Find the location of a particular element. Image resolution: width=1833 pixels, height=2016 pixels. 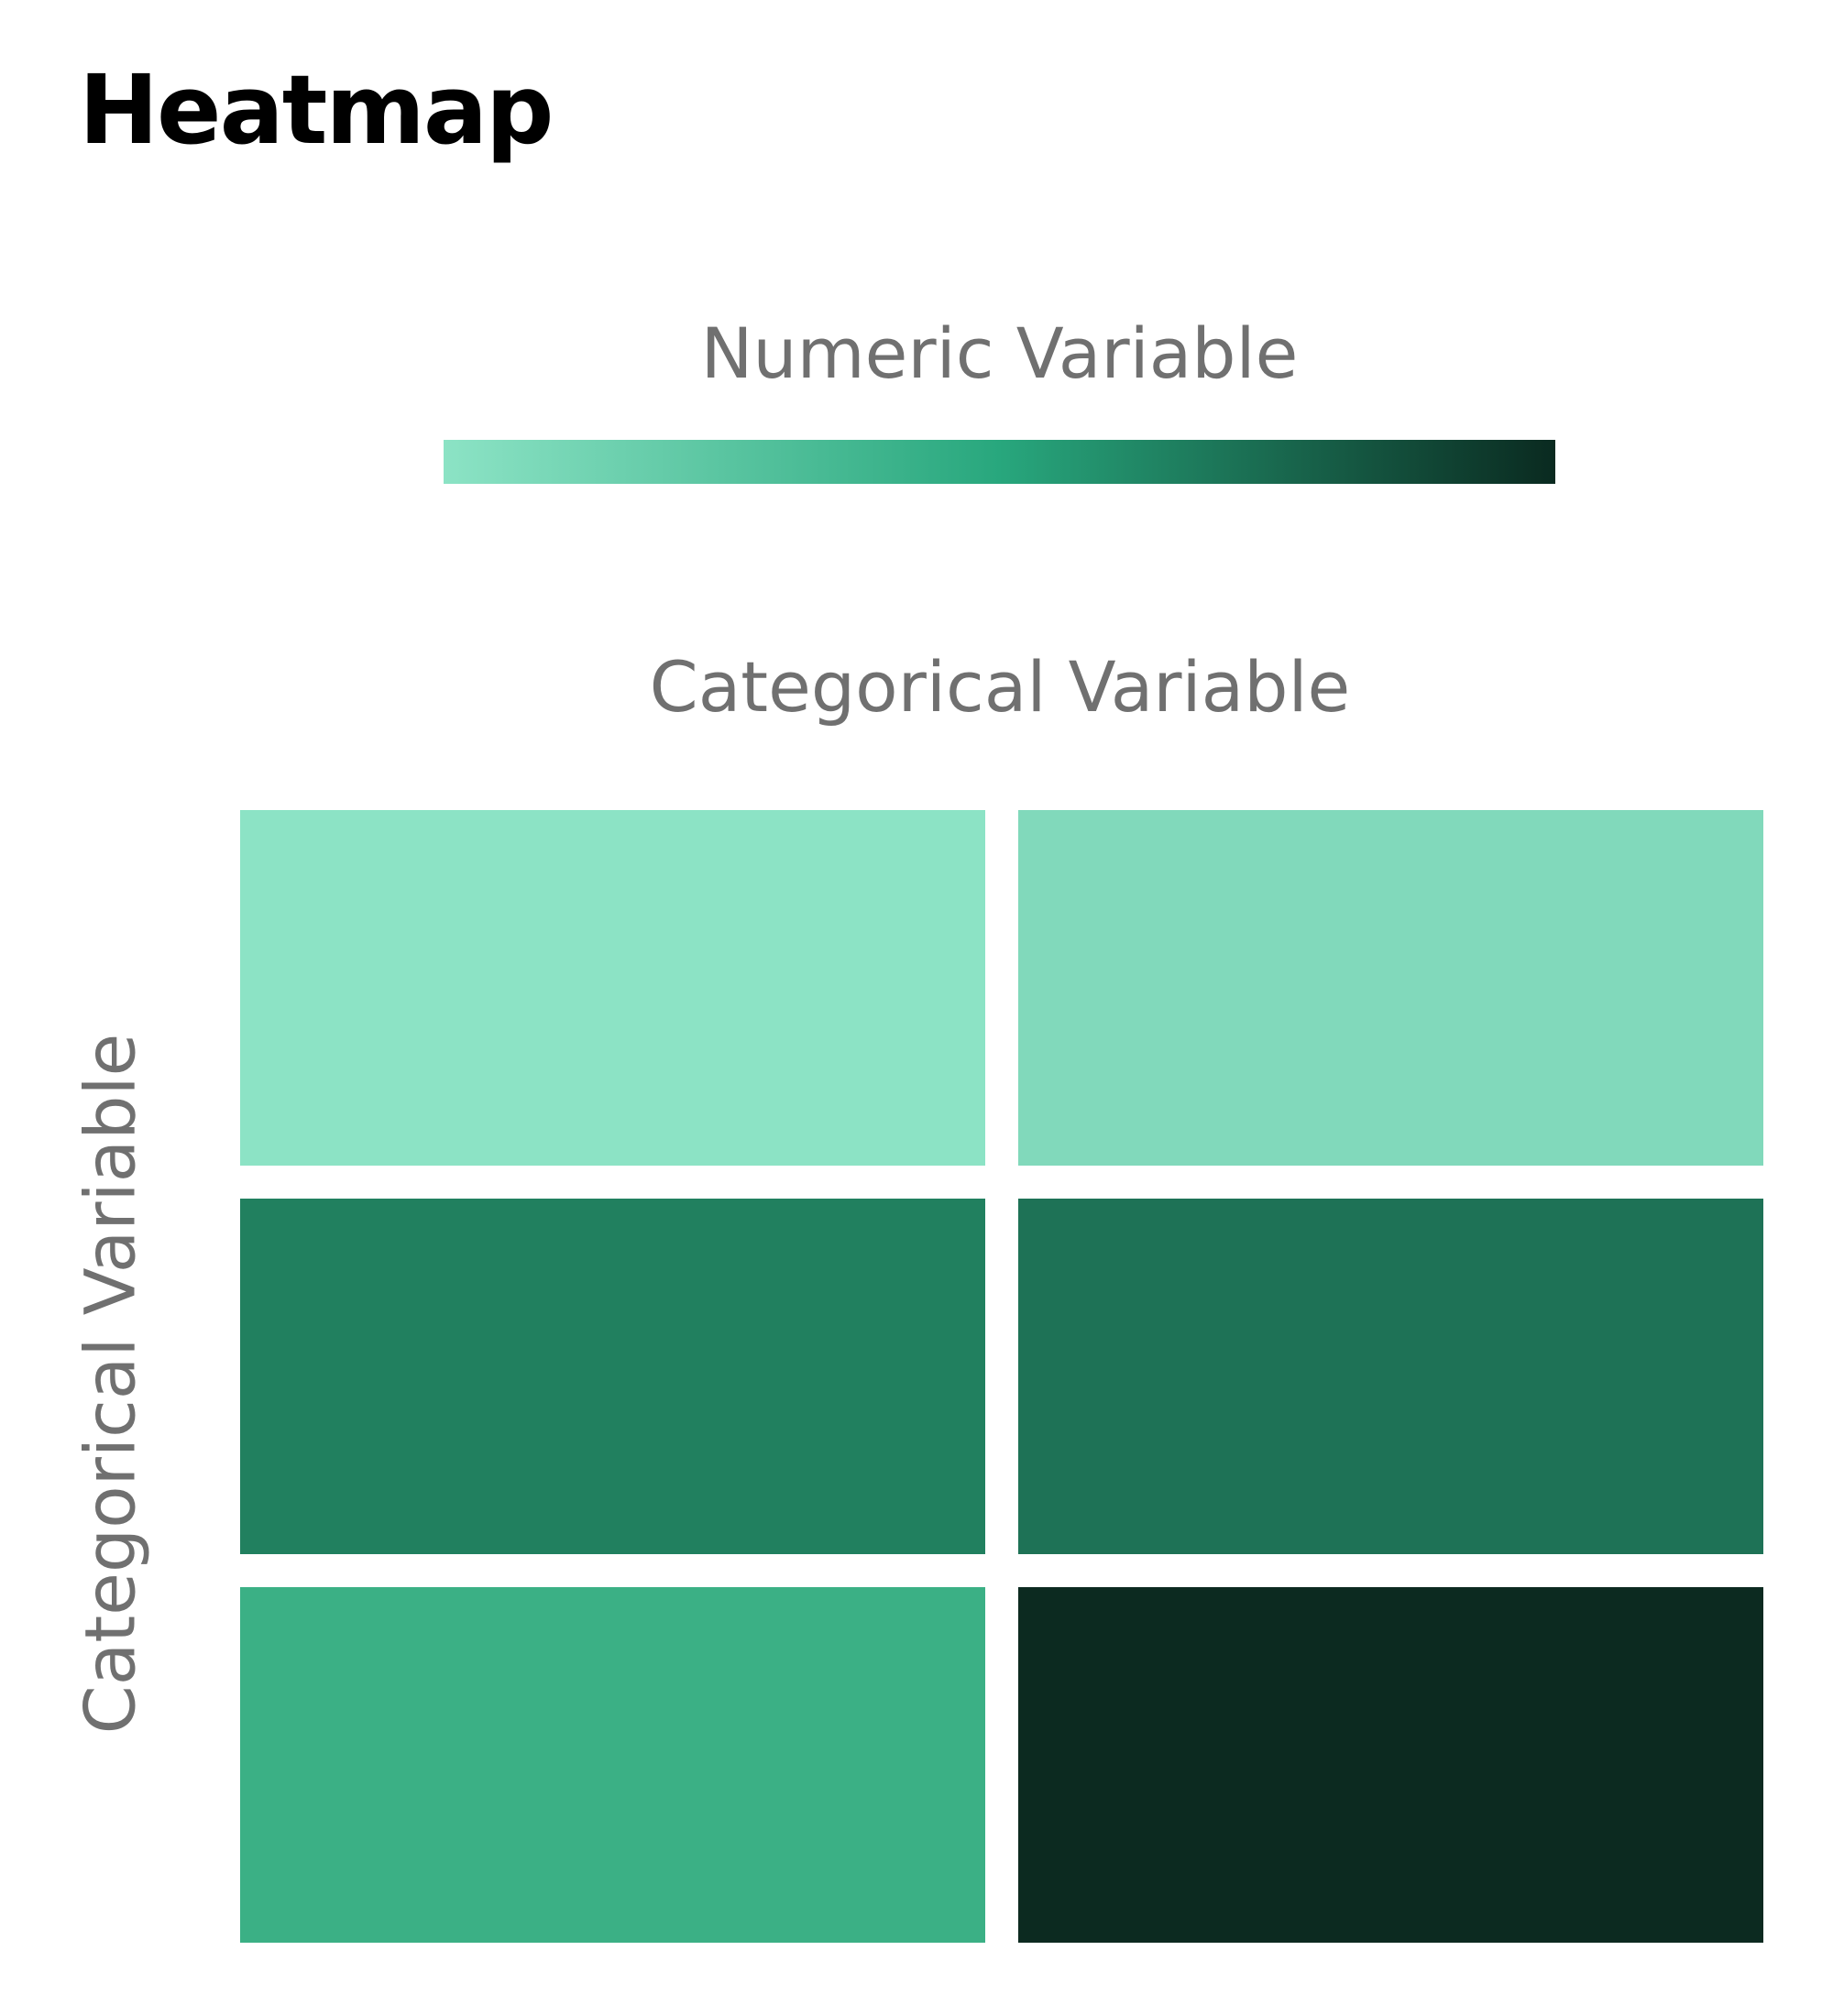

colorbar-gradient is located at coordinates (999, 462).